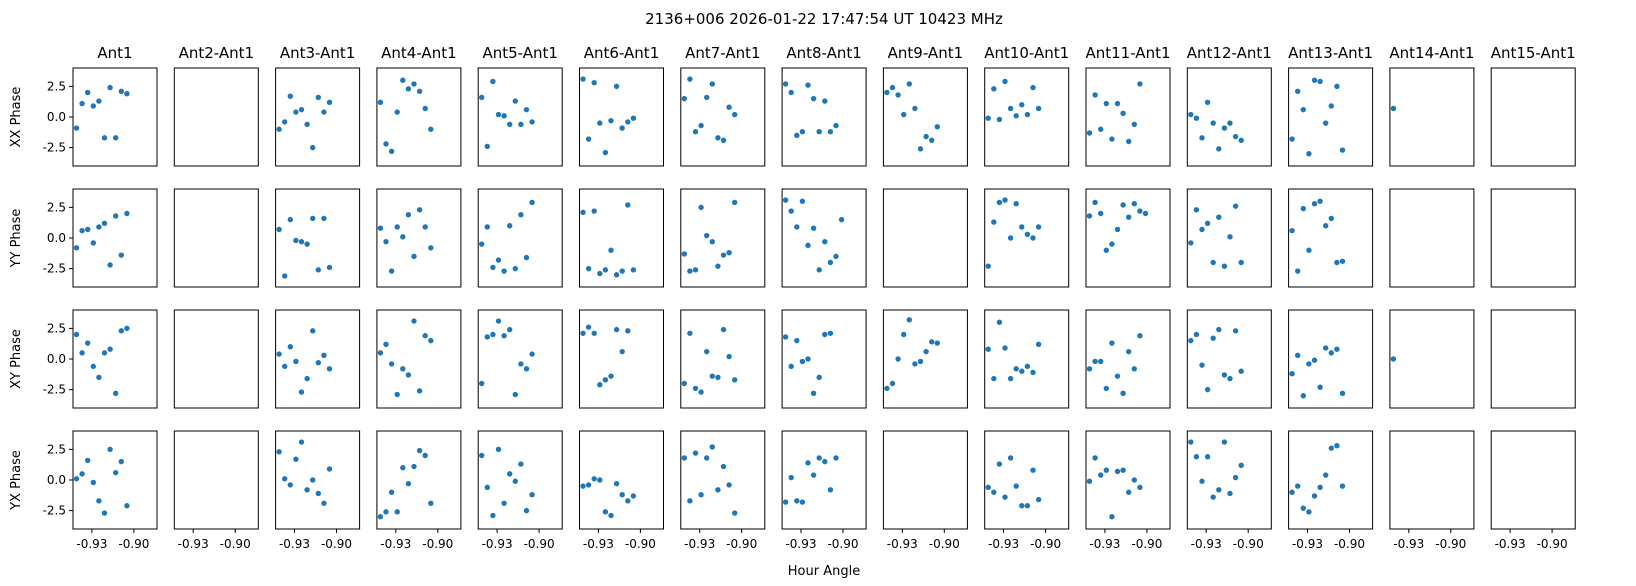 Image resolution: width=1636 pixels, height=586 pixels. Describe the element at coordinates (56, 207) in the screenshot. I see `y-tick-label: 2.5` at that location.